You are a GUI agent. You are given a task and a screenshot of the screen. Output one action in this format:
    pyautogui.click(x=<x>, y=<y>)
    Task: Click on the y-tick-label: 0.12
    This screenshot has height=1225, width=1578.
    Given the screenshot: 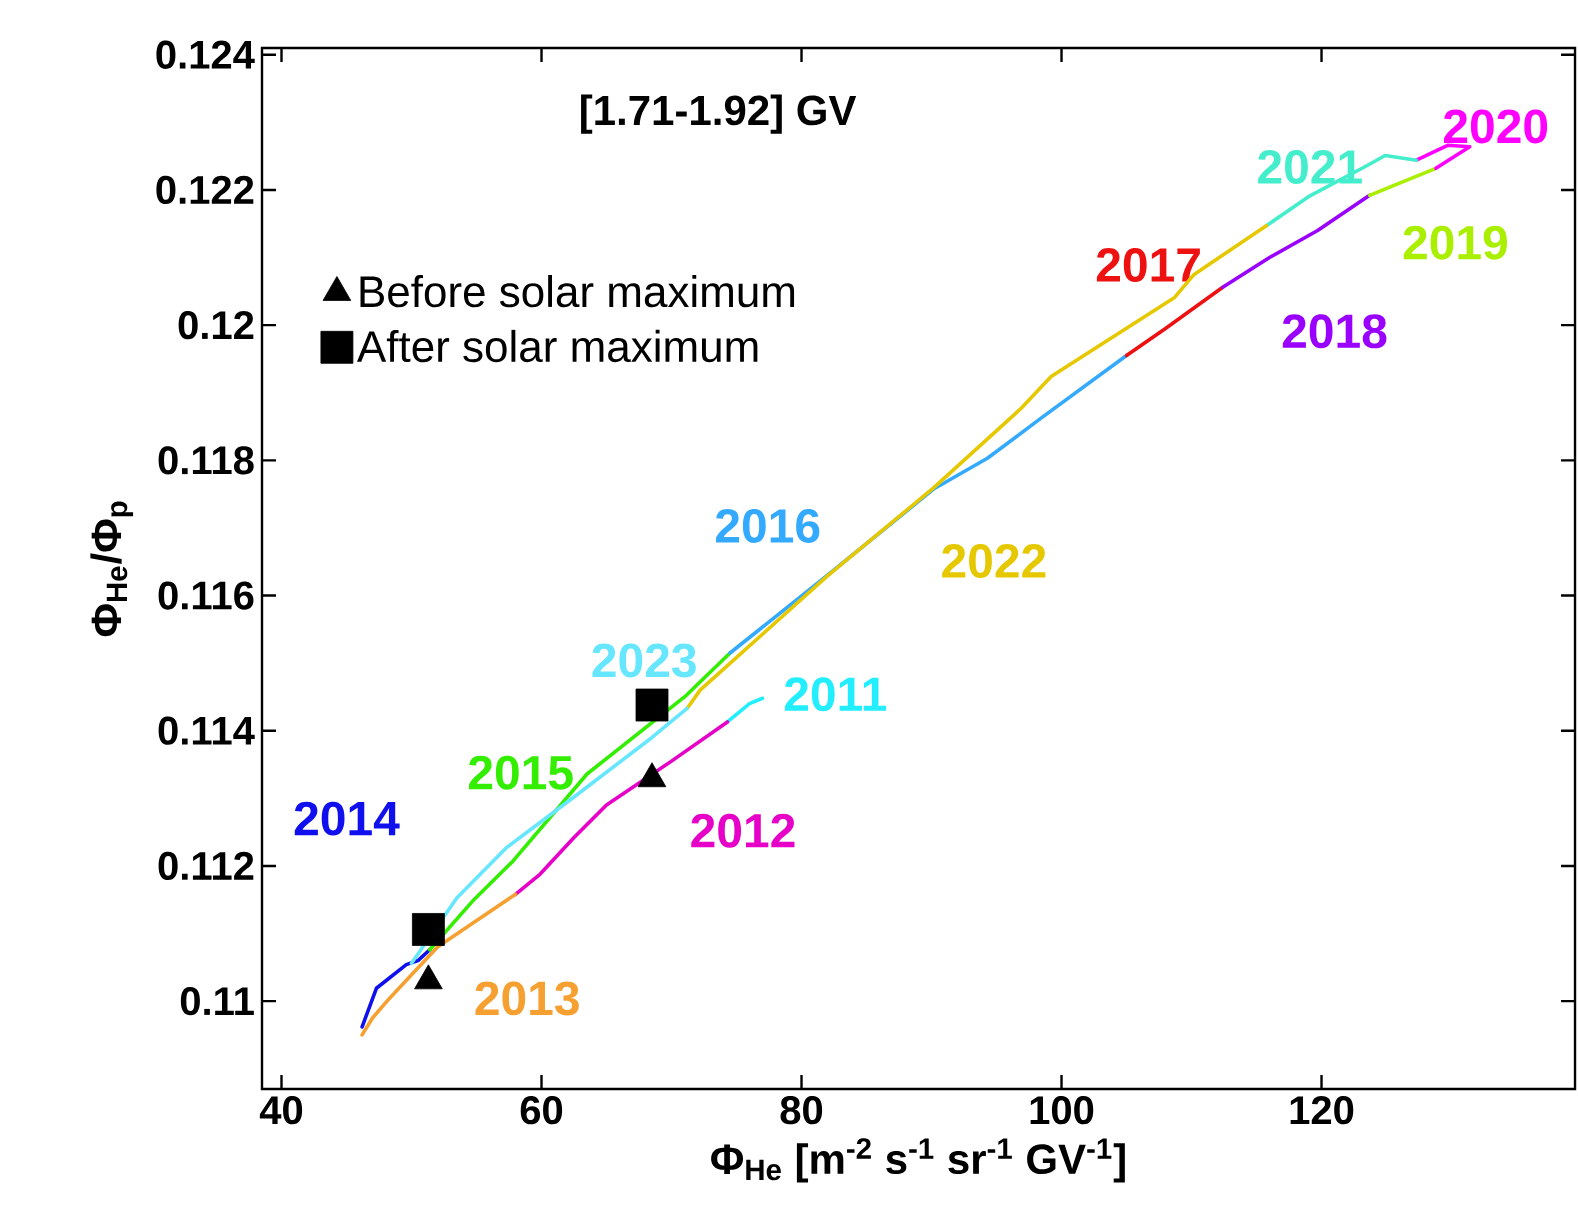 What is the action you would take?
    pyautogui.click(x=216, y=325)
    